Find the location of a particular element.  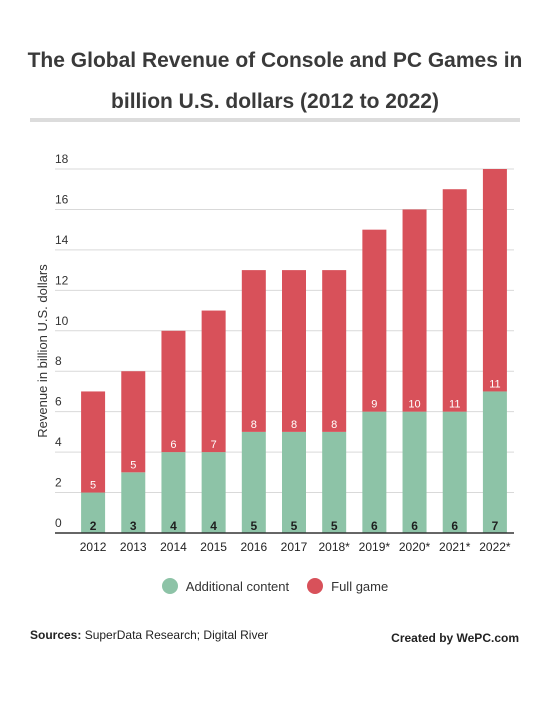

y-tick-label: 8 is located at coordinates (58, 361).